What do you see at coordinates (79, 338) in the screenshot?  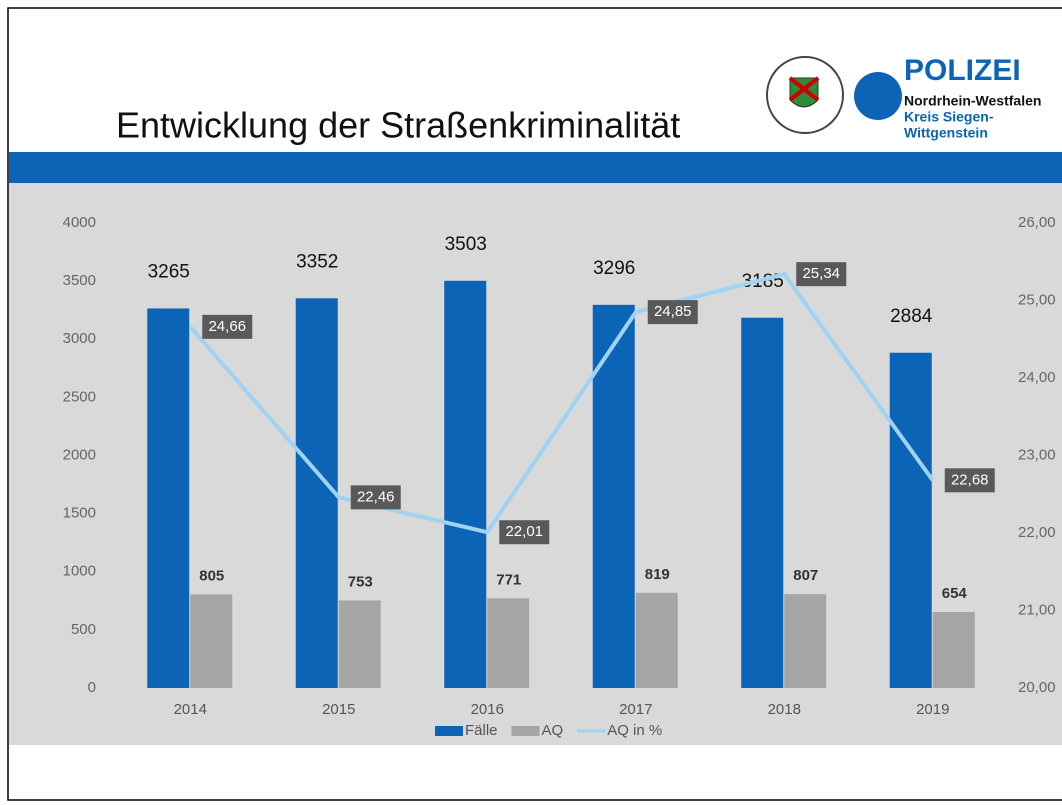 I see `y-tick-label: 3000` at bounding box center [79, 338].